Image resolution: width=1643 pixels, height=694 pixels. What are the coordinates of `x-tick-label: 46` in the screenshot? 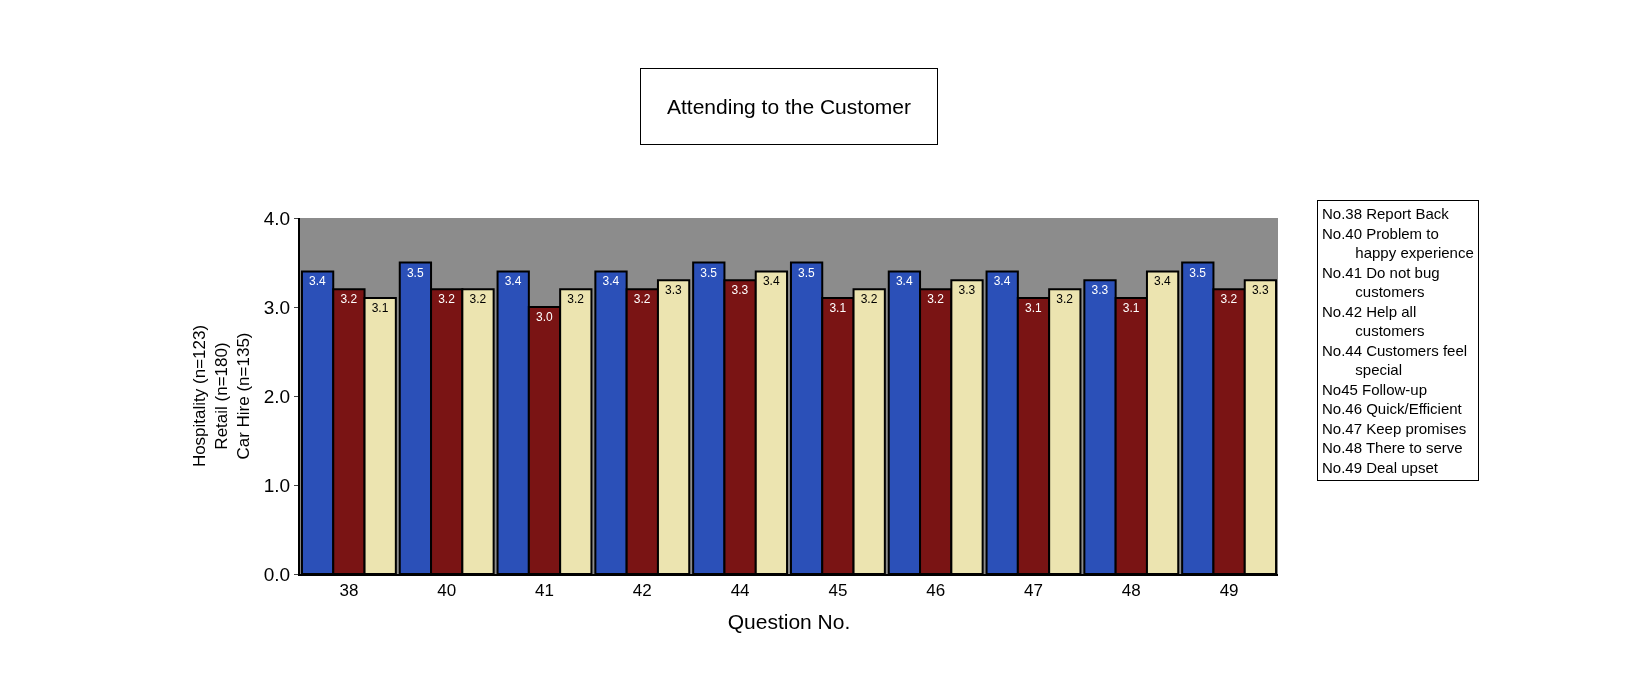 It's located at (936, 591).